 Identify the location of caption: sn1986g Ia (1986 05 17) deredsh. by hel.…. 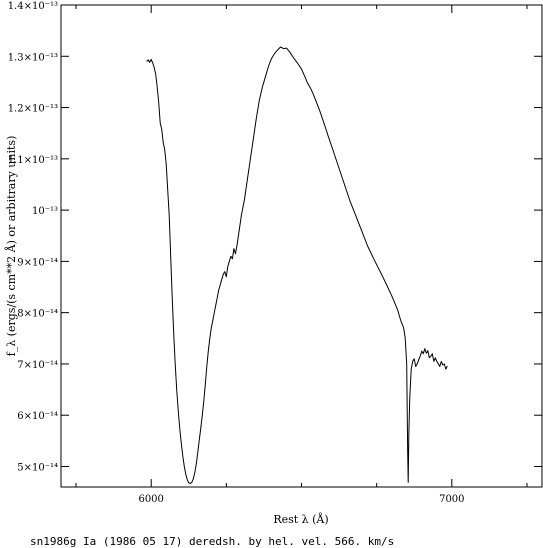
(212, 541).